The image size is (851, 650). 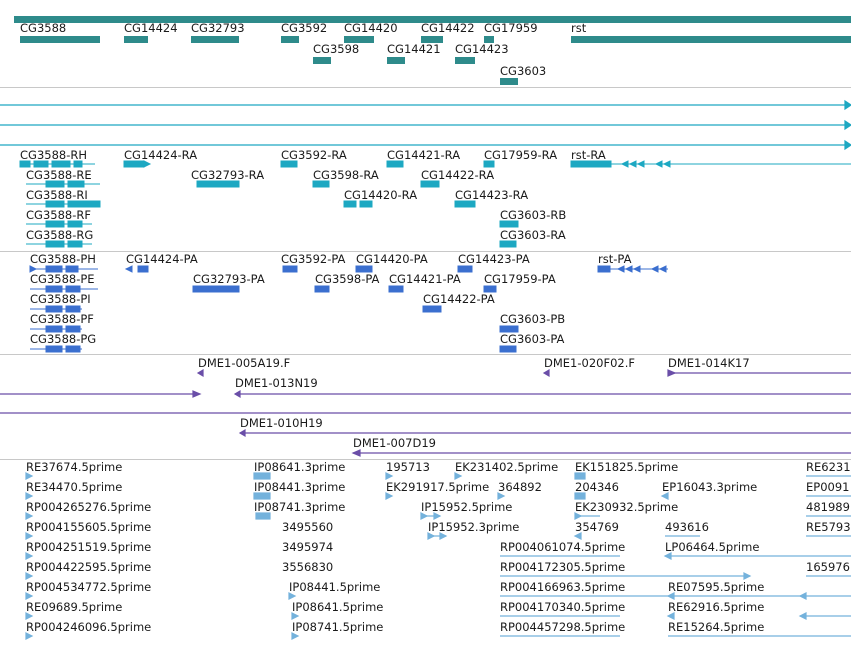 I want to click on est-label: RE09689.5prime, so click(x=74, y=607).